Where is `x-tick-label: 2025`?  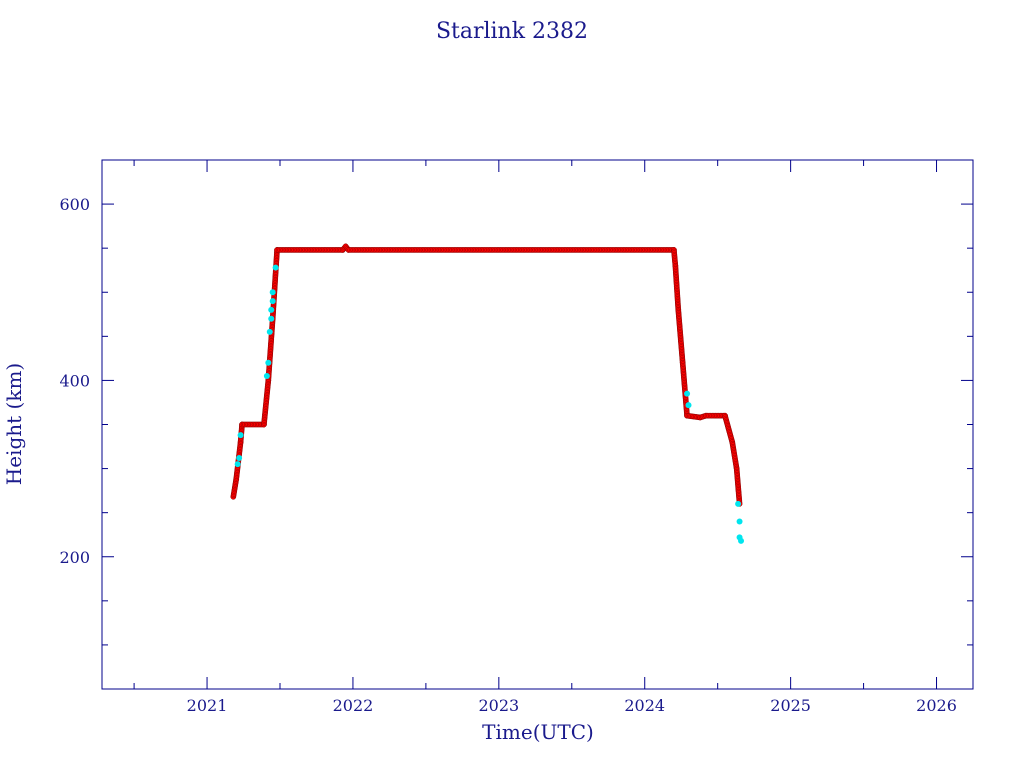 x-tick-label: 2025 is located at coordinates (790, 705).